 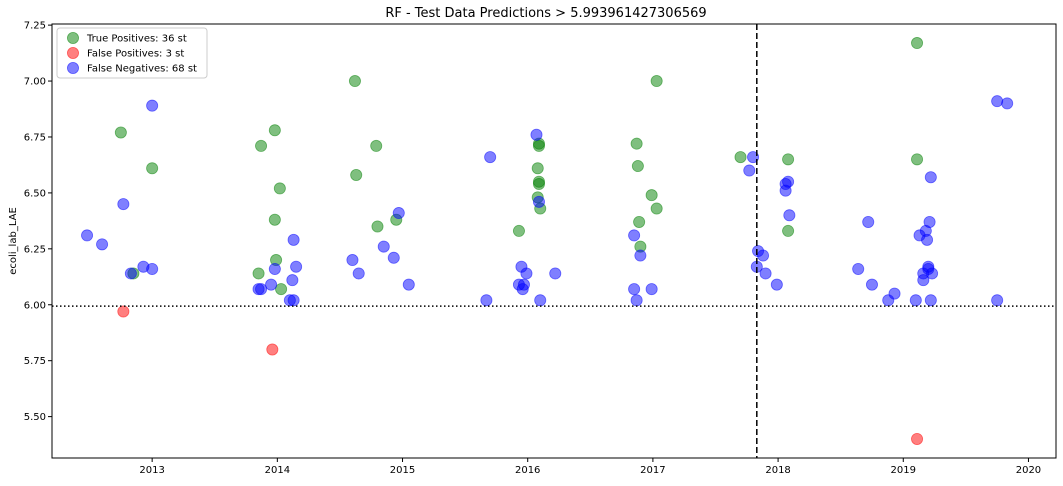 What do you see at coordinates (402, 470) in the screenshot?
I see `x-tick-label: 2015` at bounding box center [402, 470].